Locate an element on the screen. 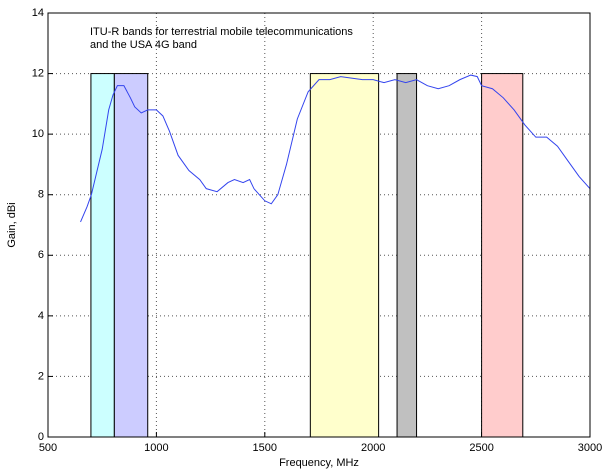 This screenshot has width=616, height=472. y-tick-label: 8 is located at coordinates (41, 195).